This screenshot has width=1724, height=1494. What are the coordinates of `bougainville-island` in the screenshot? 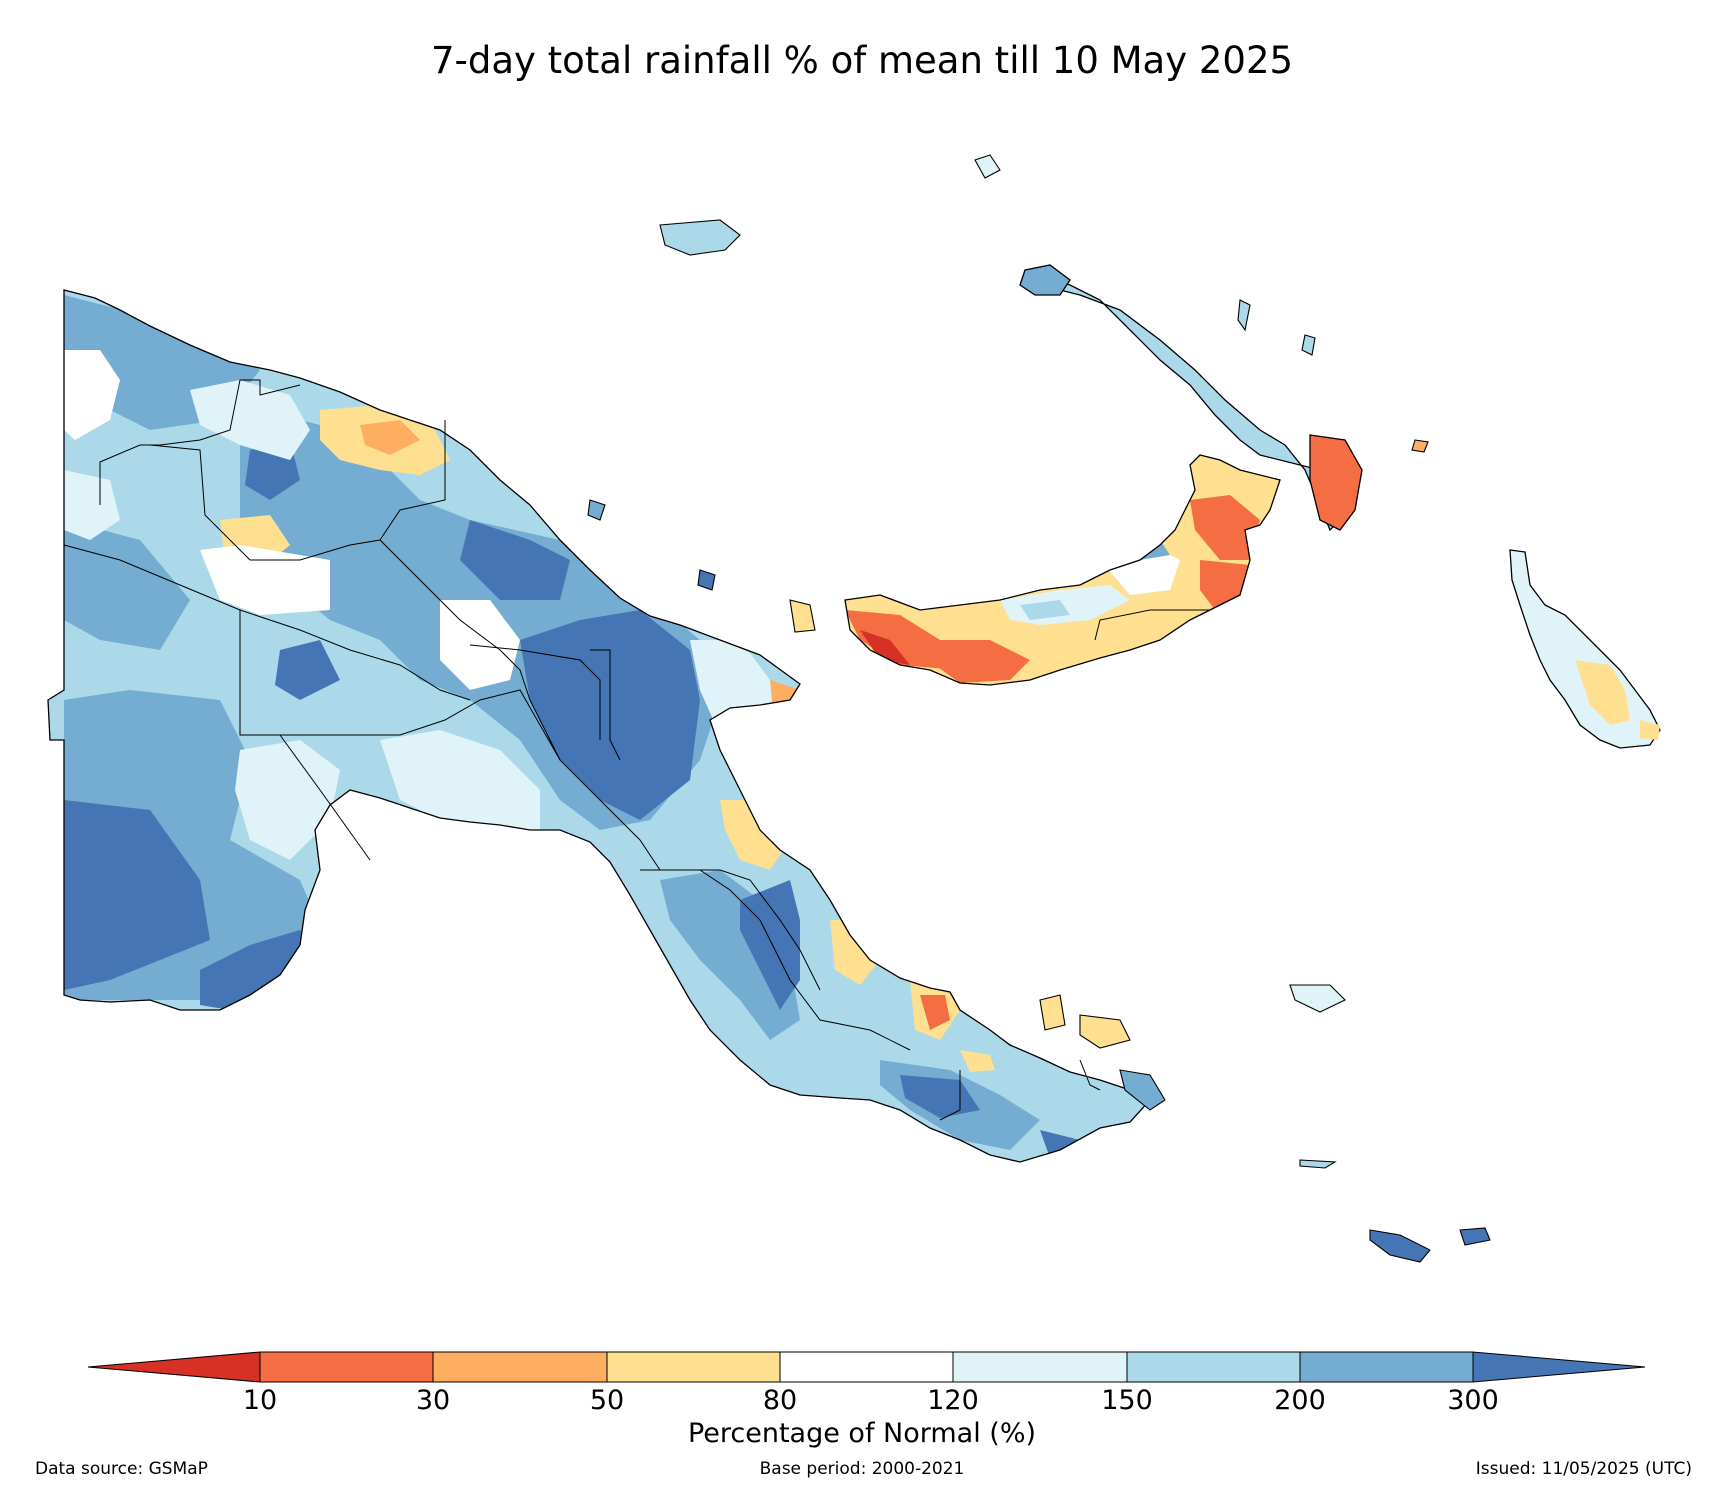 It's located at (1585, 649).